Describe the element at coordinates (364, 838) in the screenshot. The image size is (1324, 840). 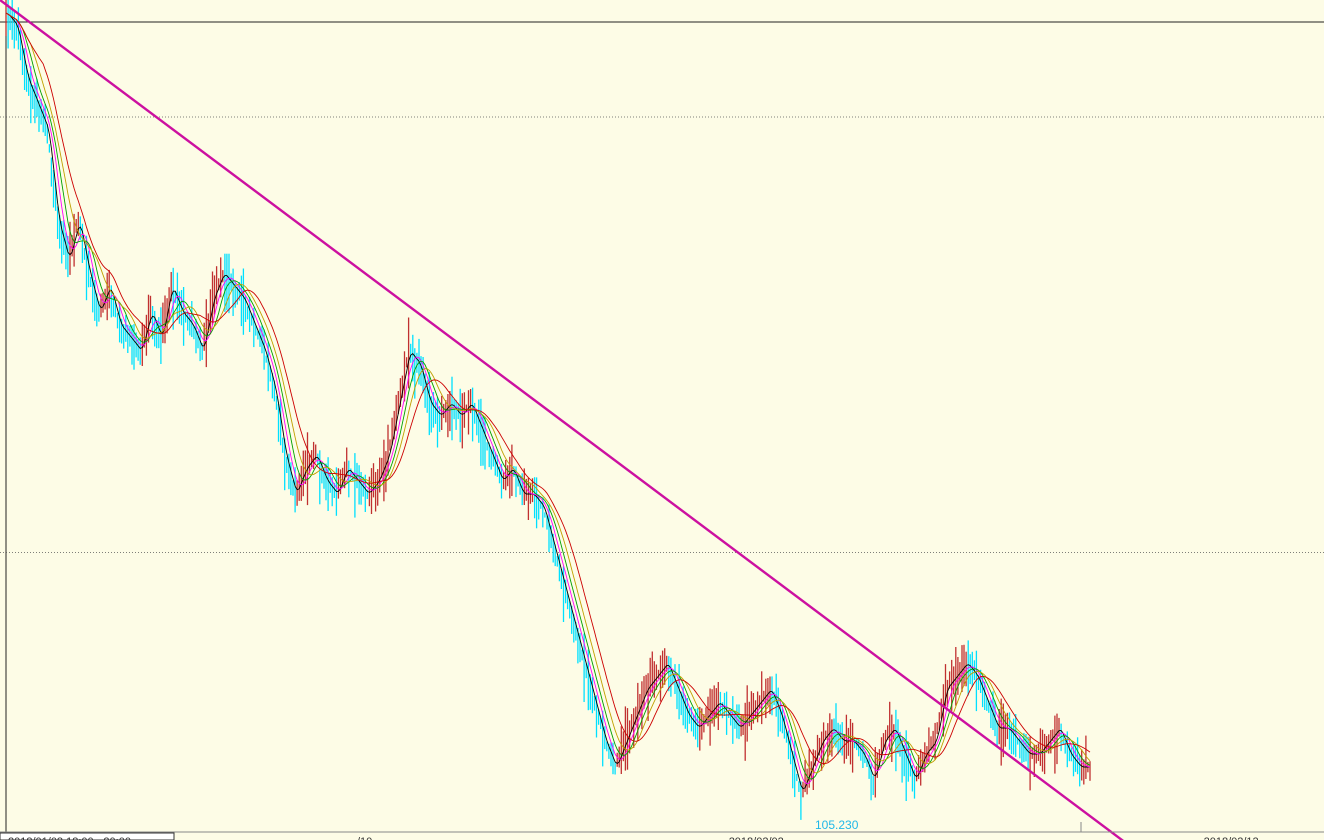
I see `x-tick-label-1: /10` at that location.